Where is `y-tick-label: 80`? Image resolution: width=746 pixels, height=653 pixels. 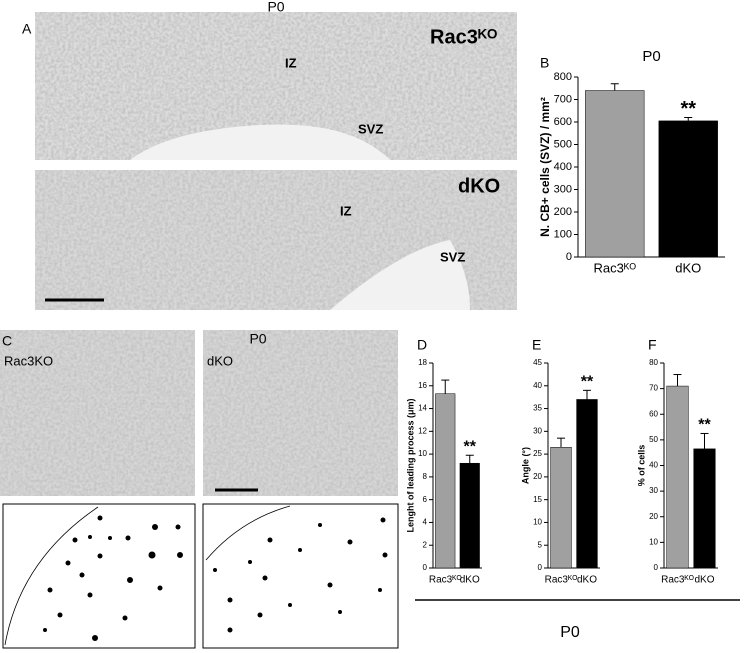
y-tick-label: 80 is located at coordinates (653, 362).